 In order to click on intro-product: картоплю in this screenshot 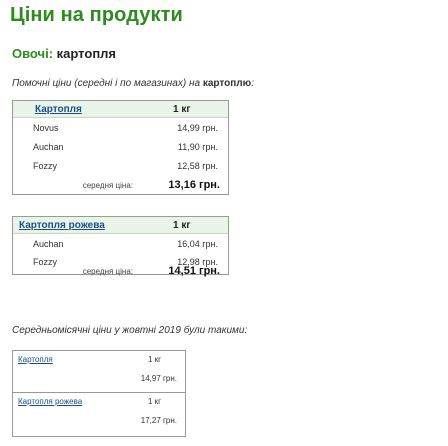, I will do `click(227, 83)`.